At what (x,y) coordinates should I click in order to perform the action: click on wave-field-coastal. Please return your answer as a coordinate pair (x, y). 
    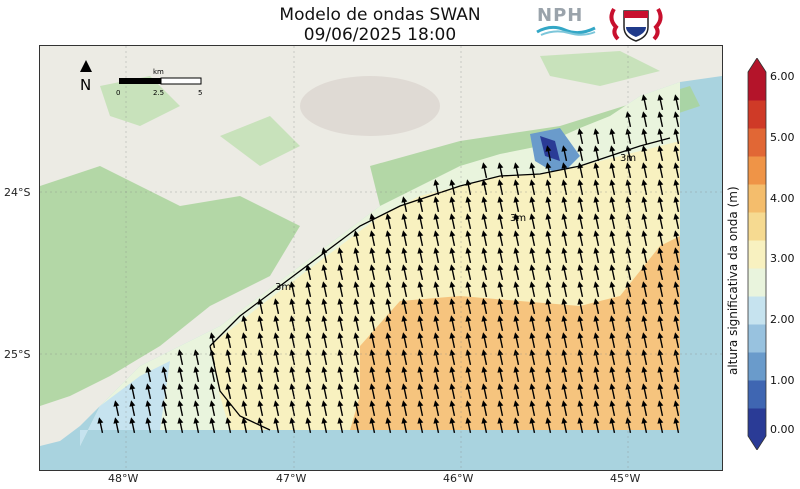
    Looking at the image, I should click on (125, 403).